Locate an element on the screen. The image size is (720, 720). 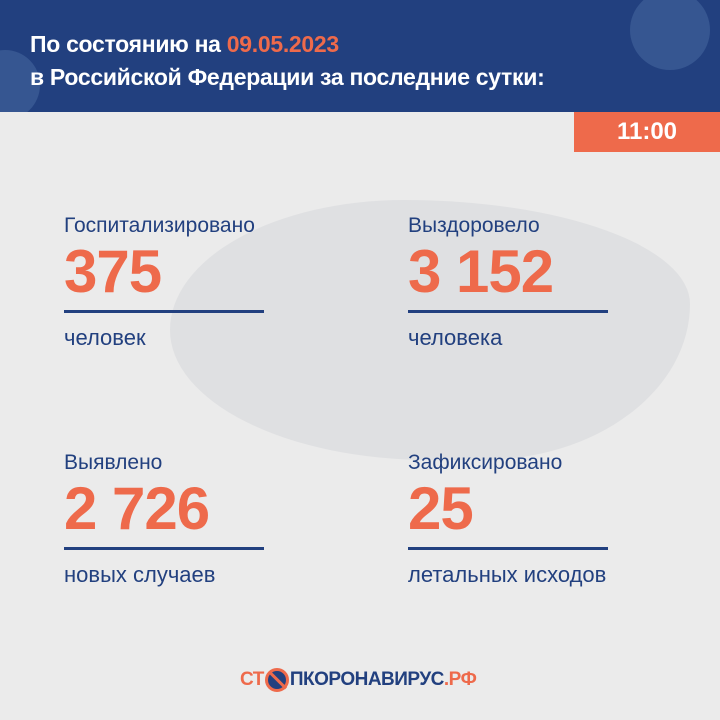
stat-label: Зафиксировано is located at coordinates (485, 462).